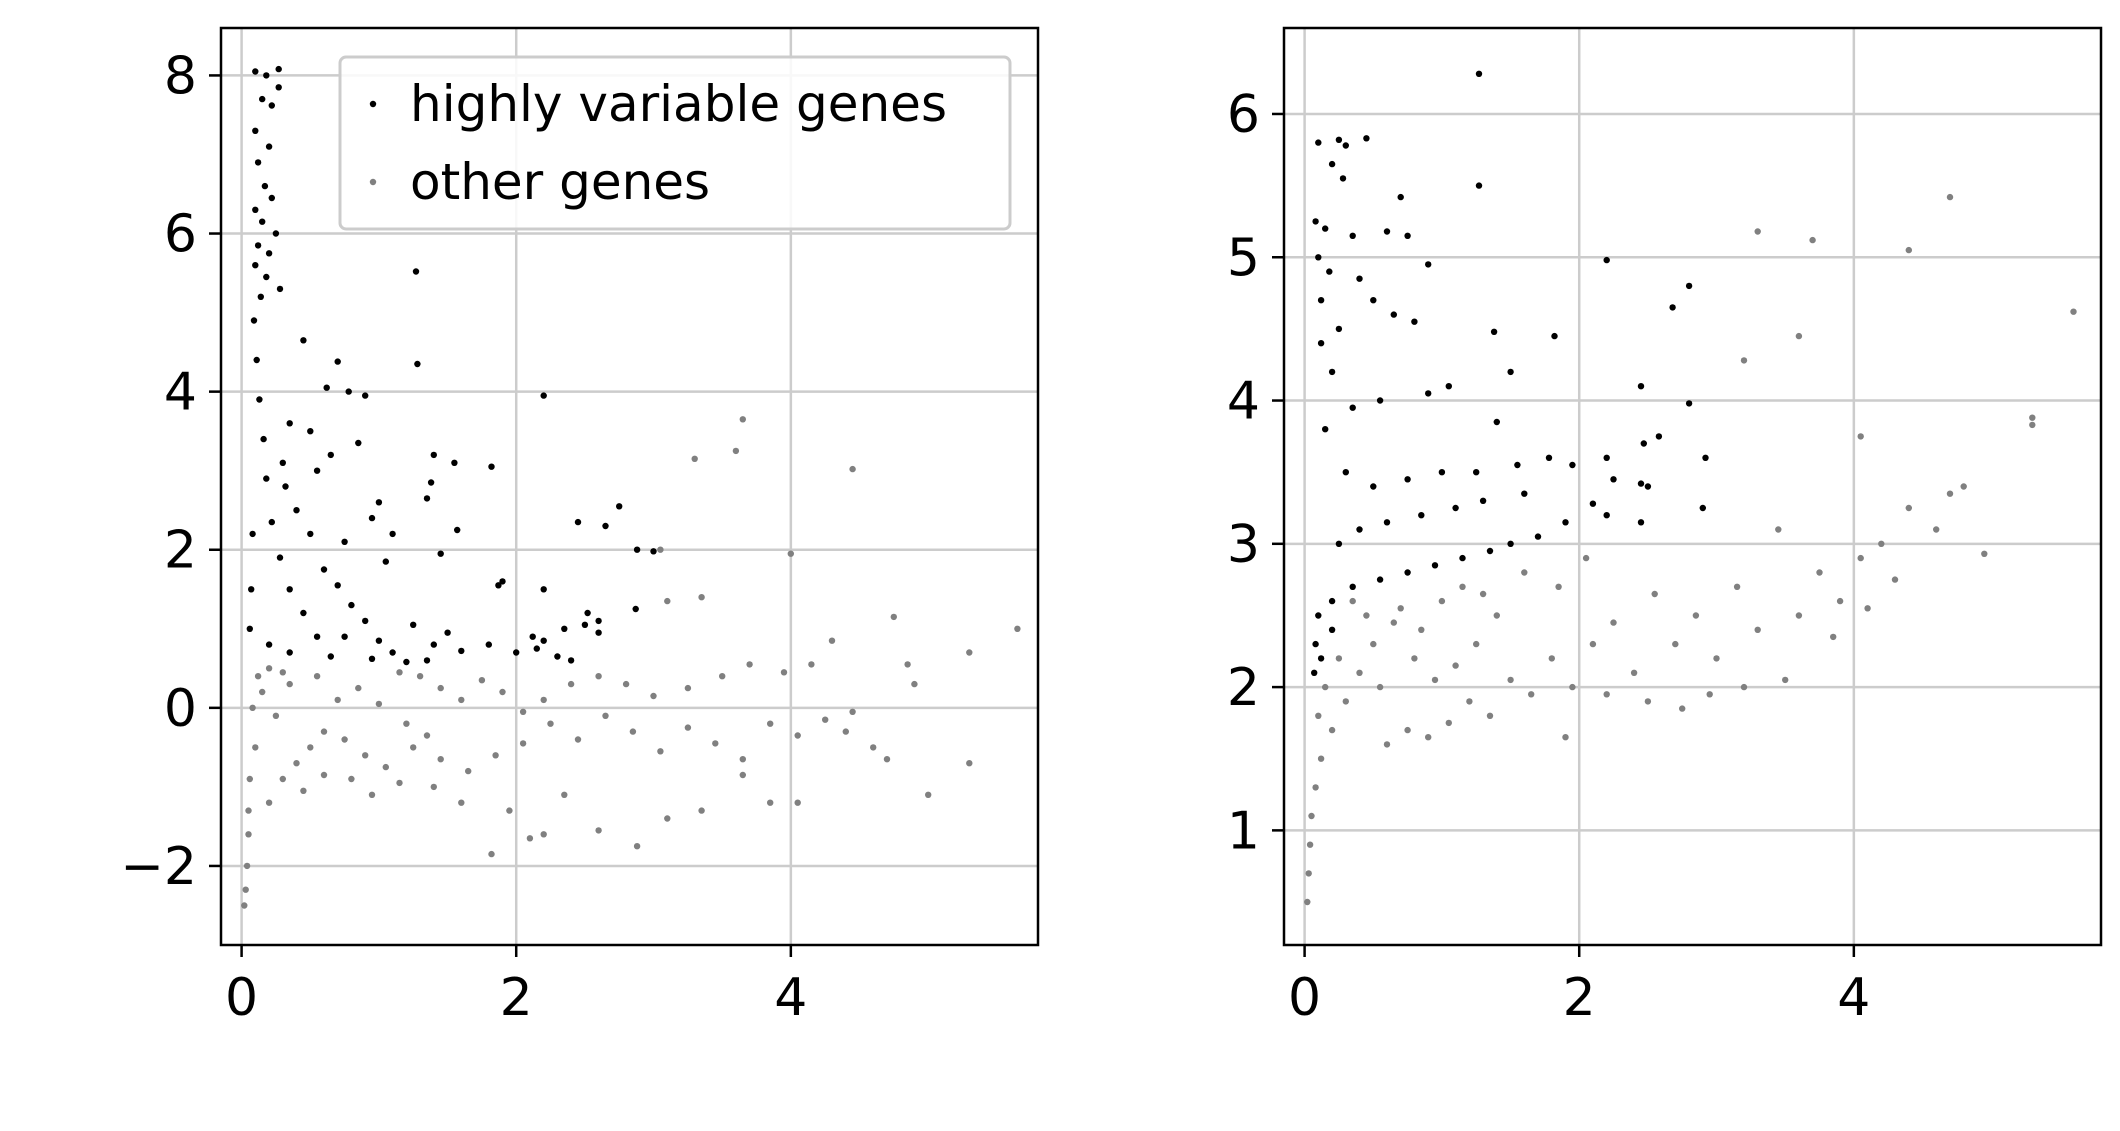 The height and width of the screenshot is (1131, 2120). I want to click on x-tick-label: 0, so click(1304, 998).